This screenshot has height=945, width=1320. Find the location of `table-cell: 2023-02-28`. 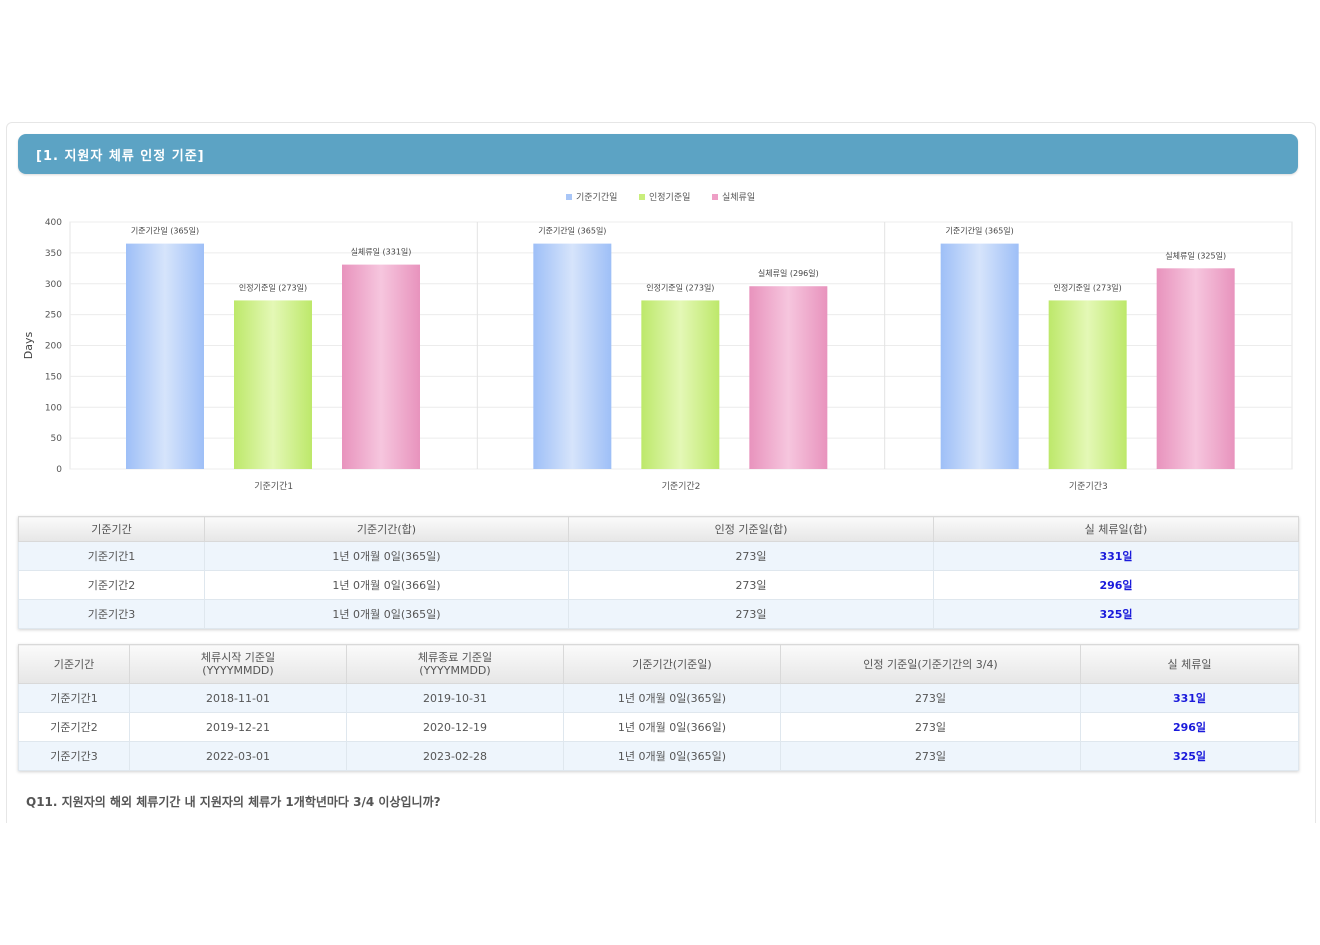

table-cell: 2023-02-28 is located at coordinates (455, 756).